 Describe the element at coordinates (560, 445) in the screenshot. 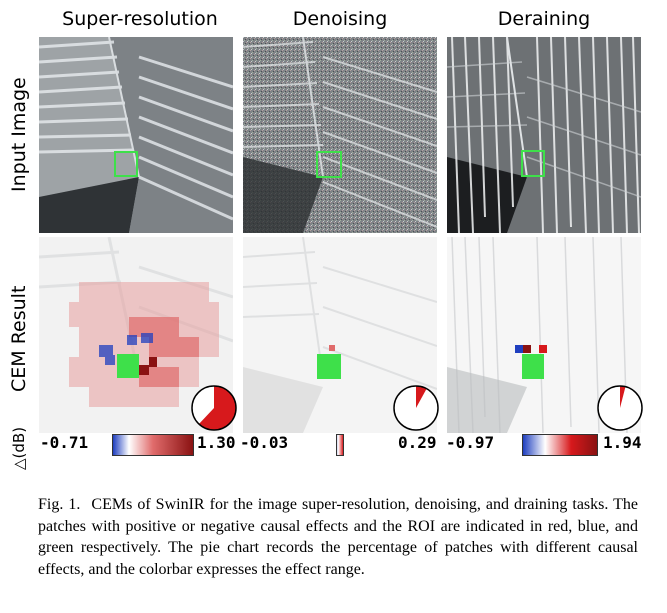

I see `colorbar-deraining` at that location.